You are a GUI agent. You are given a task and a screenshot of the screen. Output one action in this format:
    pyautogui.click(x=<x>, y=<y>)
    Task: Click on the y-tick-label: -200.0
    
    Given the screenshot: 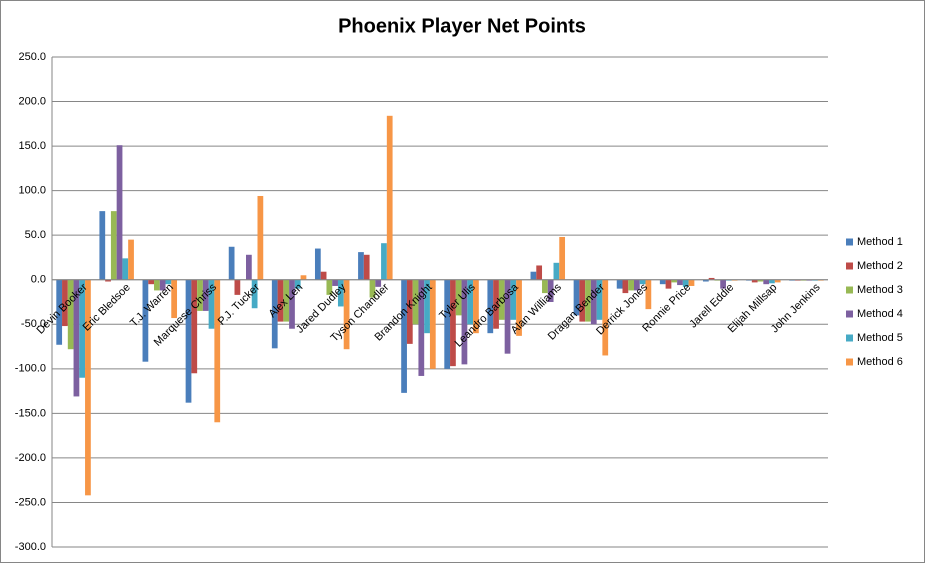 What is the action you would take?
    pyautogui.click(x=30, y=458)
    